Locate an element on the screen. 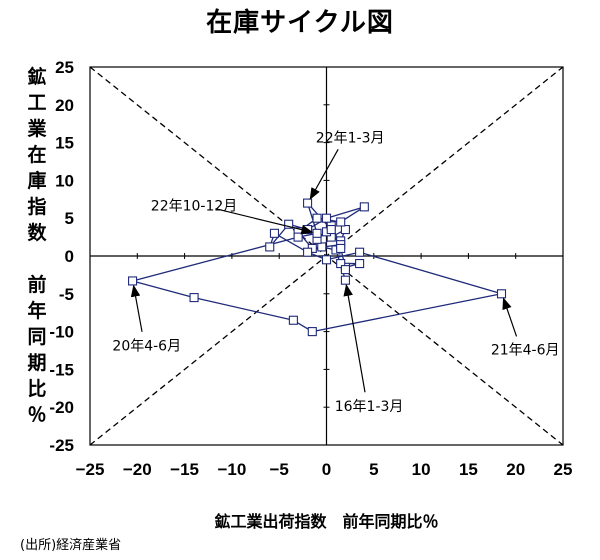 The width and height of the screenshot is (600, 560). y-tick-label: 15 is located at coordinates (64, 143).